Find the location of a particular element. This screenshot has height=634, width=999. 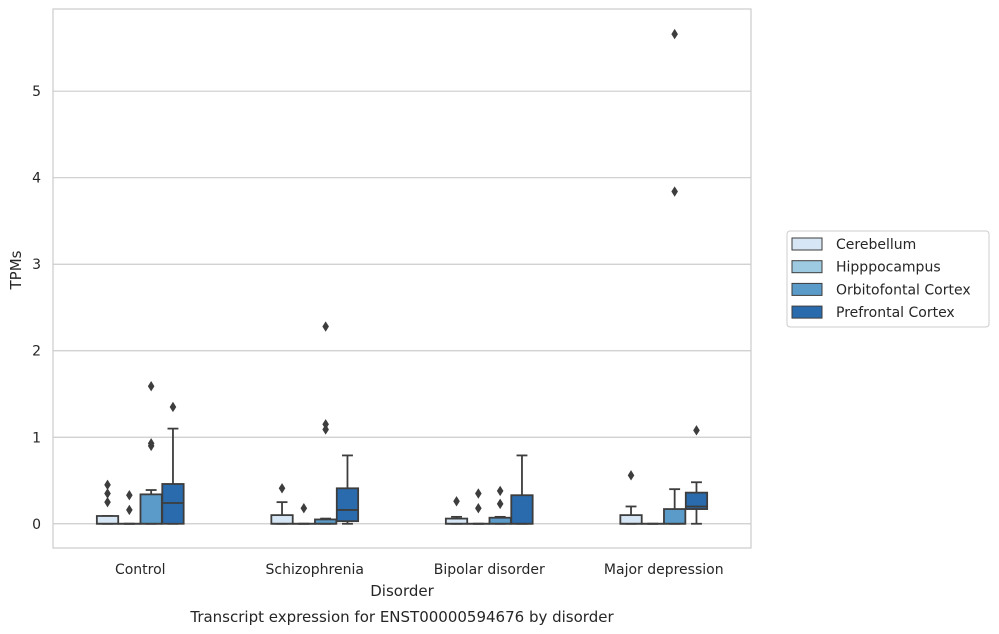

x-tick-label: Schizophrenia is located at coordinates (315, 570).